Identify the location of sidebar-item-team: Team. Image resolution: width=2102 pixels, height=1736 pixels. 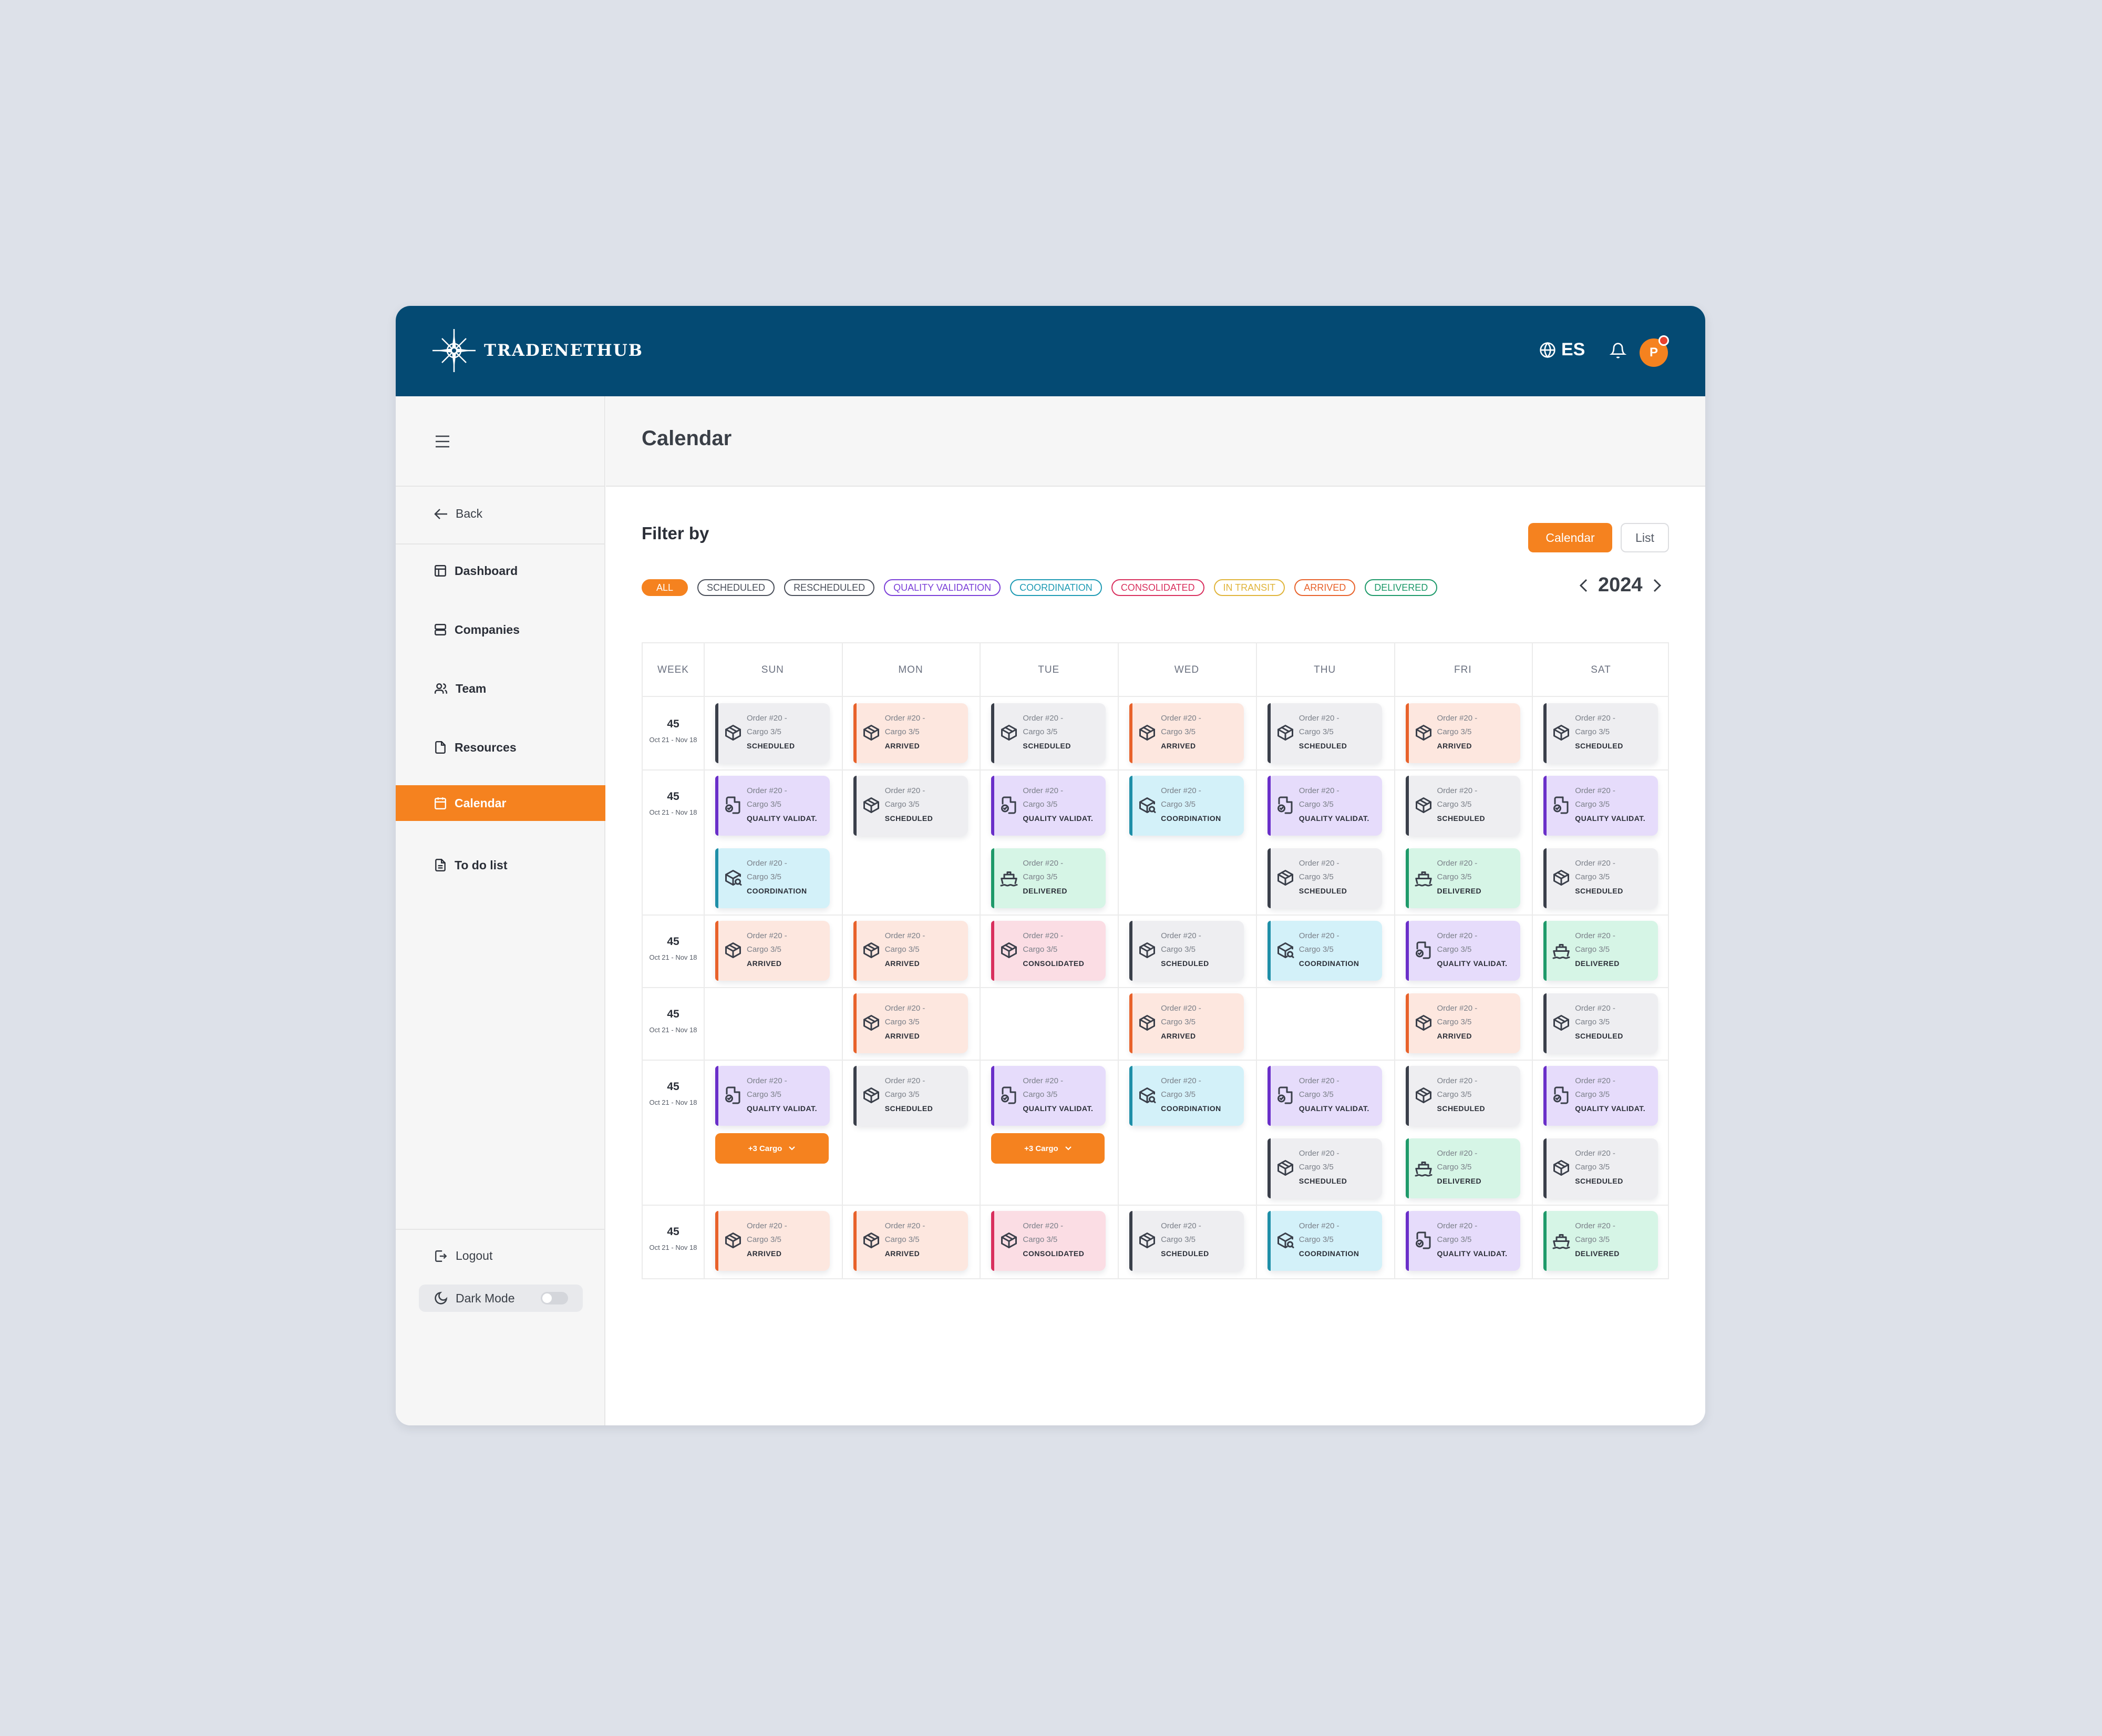
(500, 688).